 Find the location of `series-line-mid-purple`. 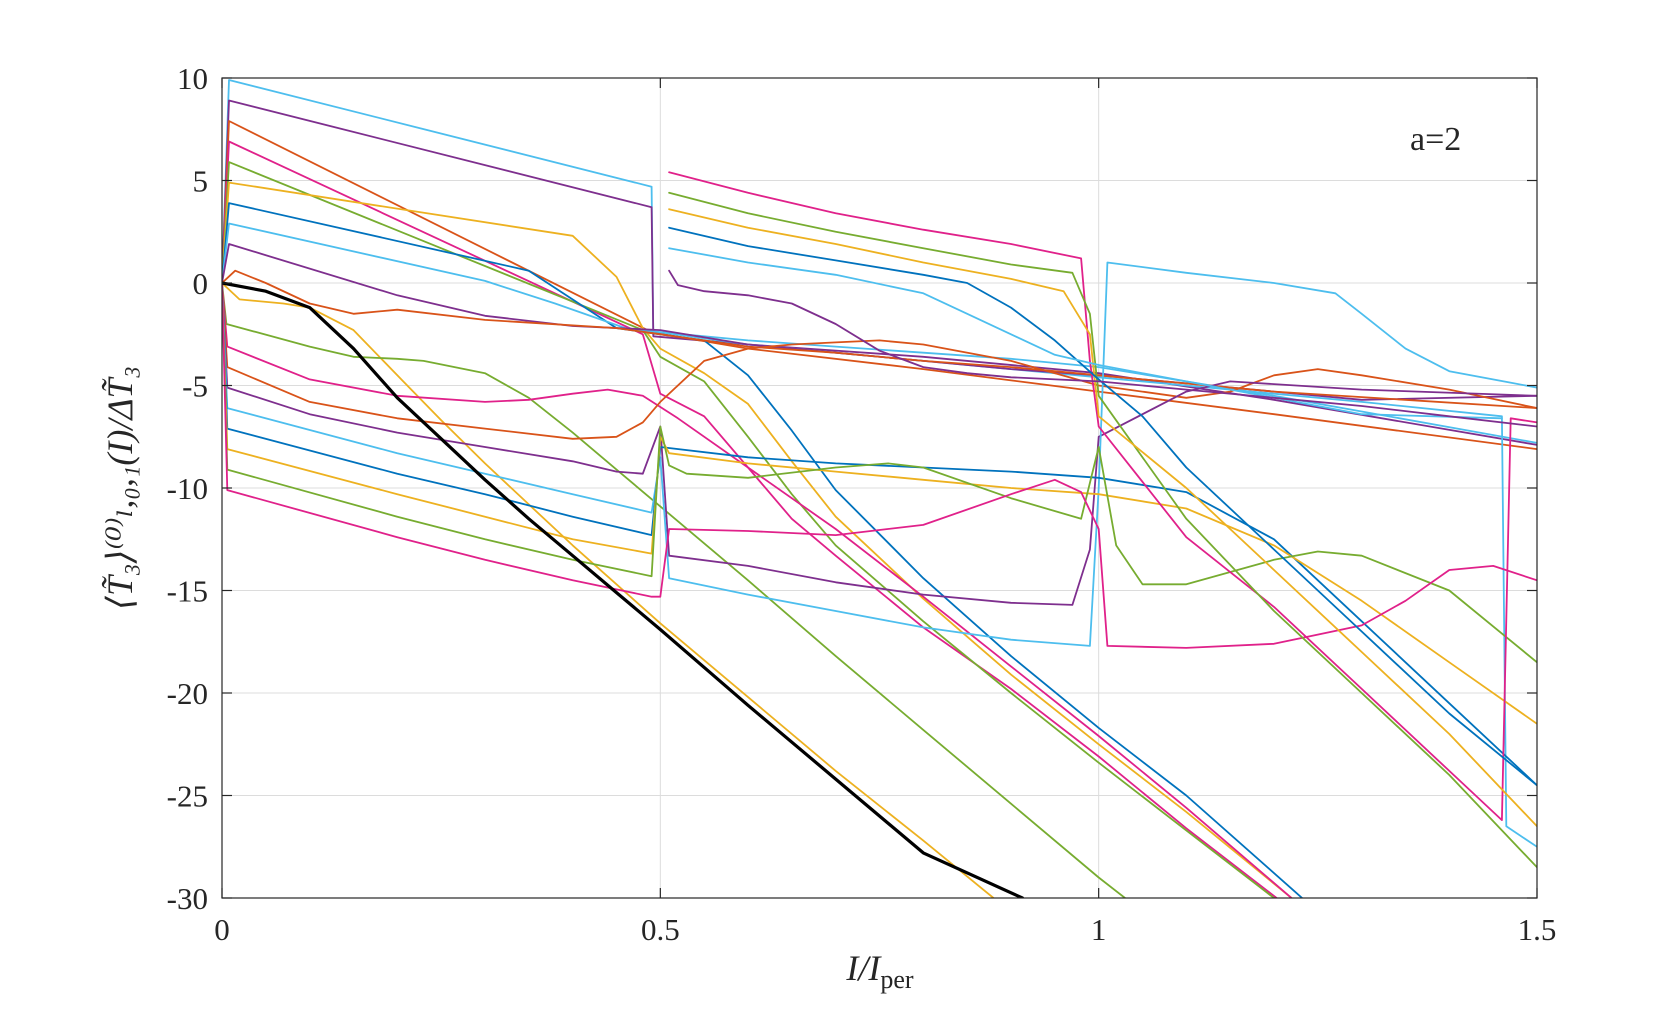

series-line-mid-purple is located at coordinates (1102, 348).